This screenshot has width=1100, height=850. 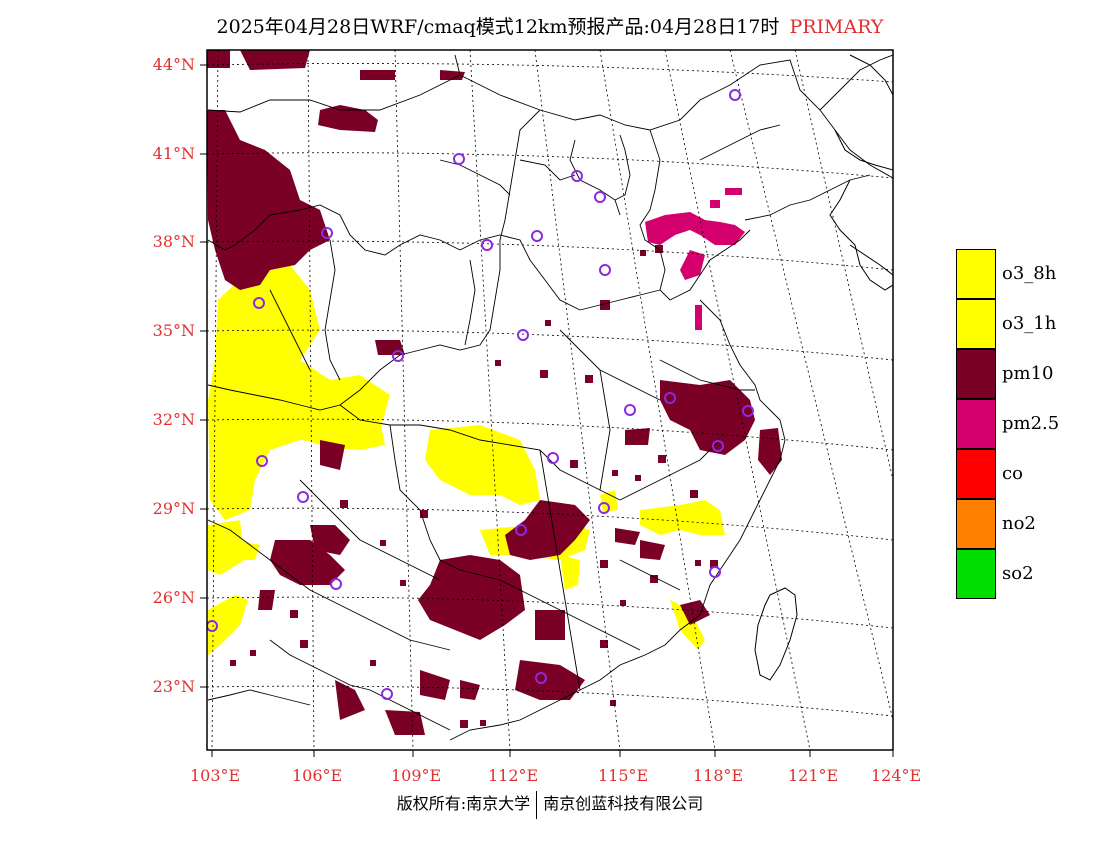 I want to click on lon-label: 106°E, so click(x=317, y=775).